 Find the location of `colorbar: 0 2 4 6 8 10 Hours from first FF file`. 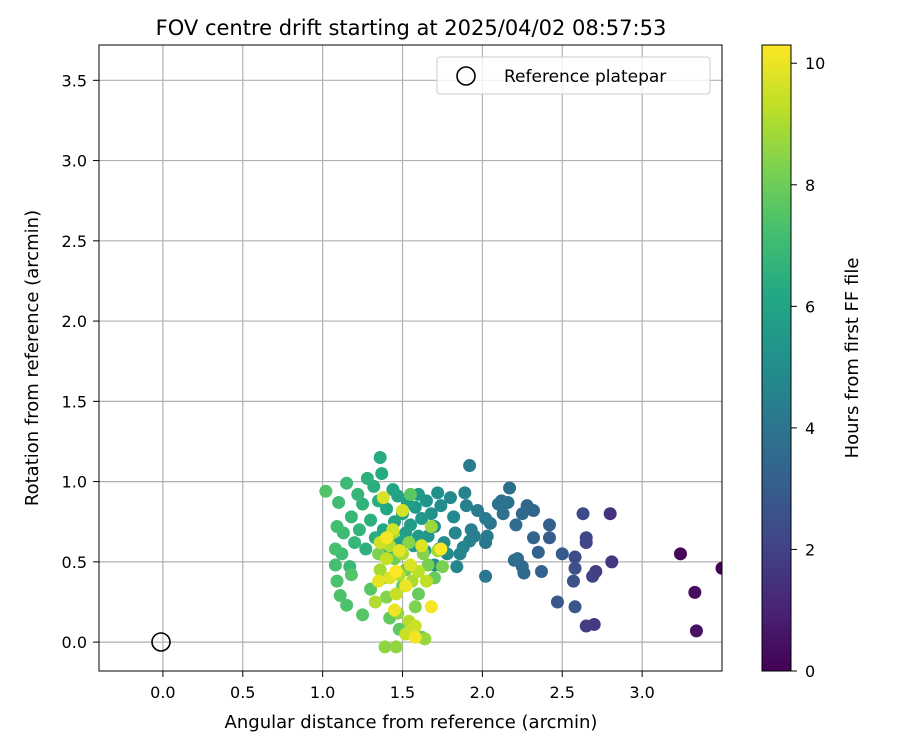

colorbar: 0 2 4 6 8 10 Hours from first FF file is located at coordinates (812, 362).